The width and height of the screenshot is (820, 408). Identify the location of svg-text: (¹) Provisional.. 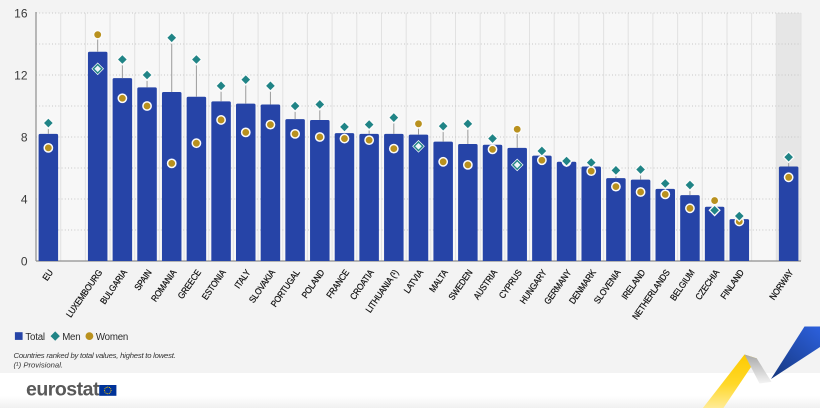
(39, 365).